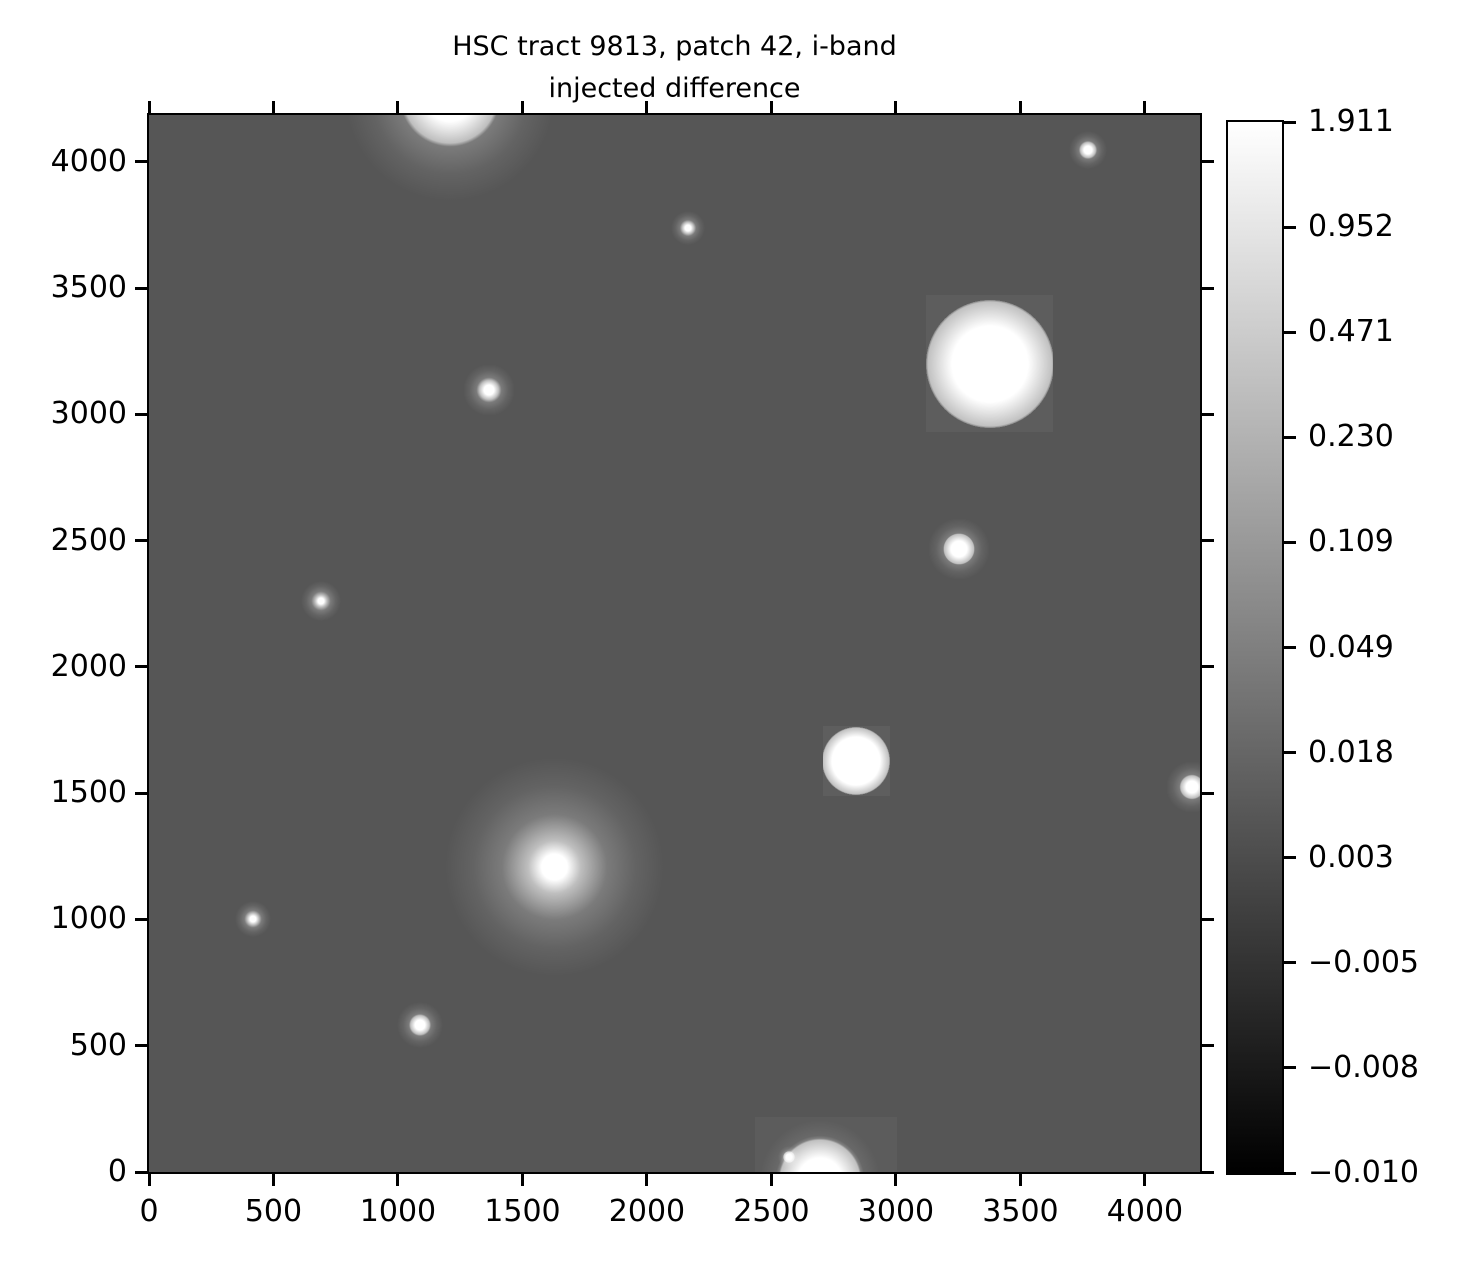 The width and height of the screenshot is (1470, 1266). Describe the element at coordinates (117, 1171) in the screenshot. I see `y-tick-label: 0` at that location.